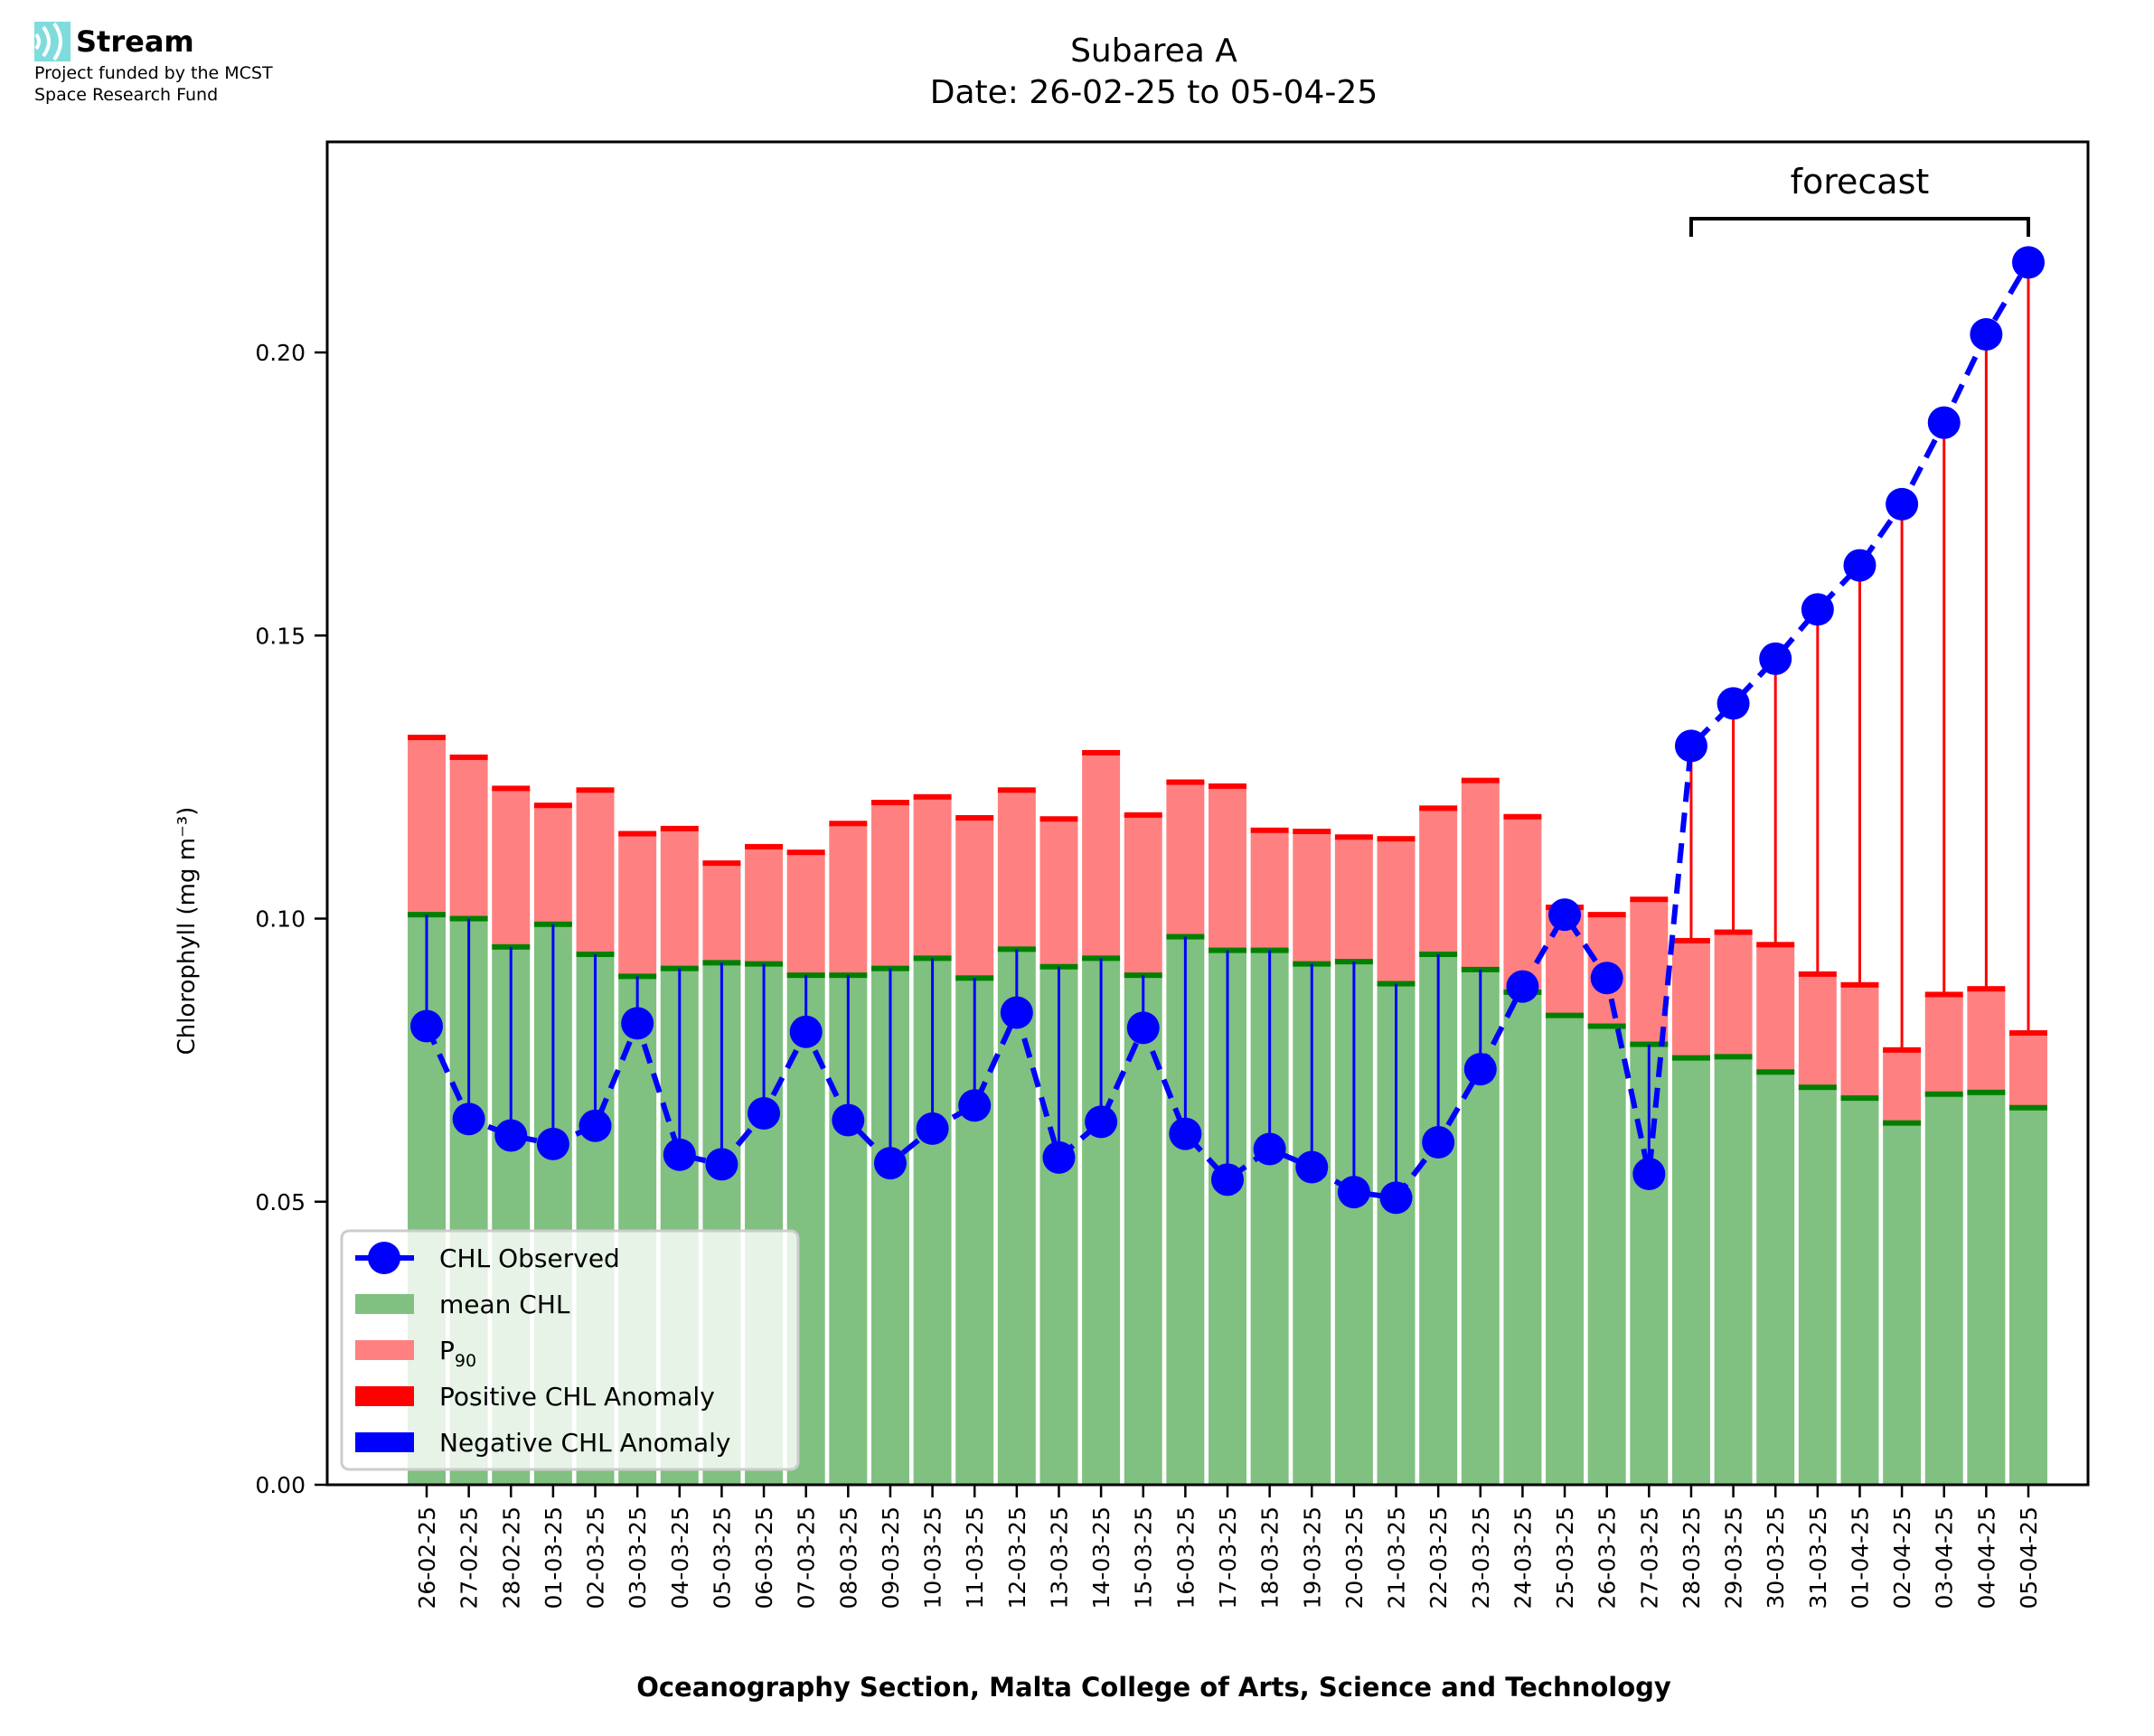  I want to click on x-tick-label: 20-03-25, so click(1354, 1558).